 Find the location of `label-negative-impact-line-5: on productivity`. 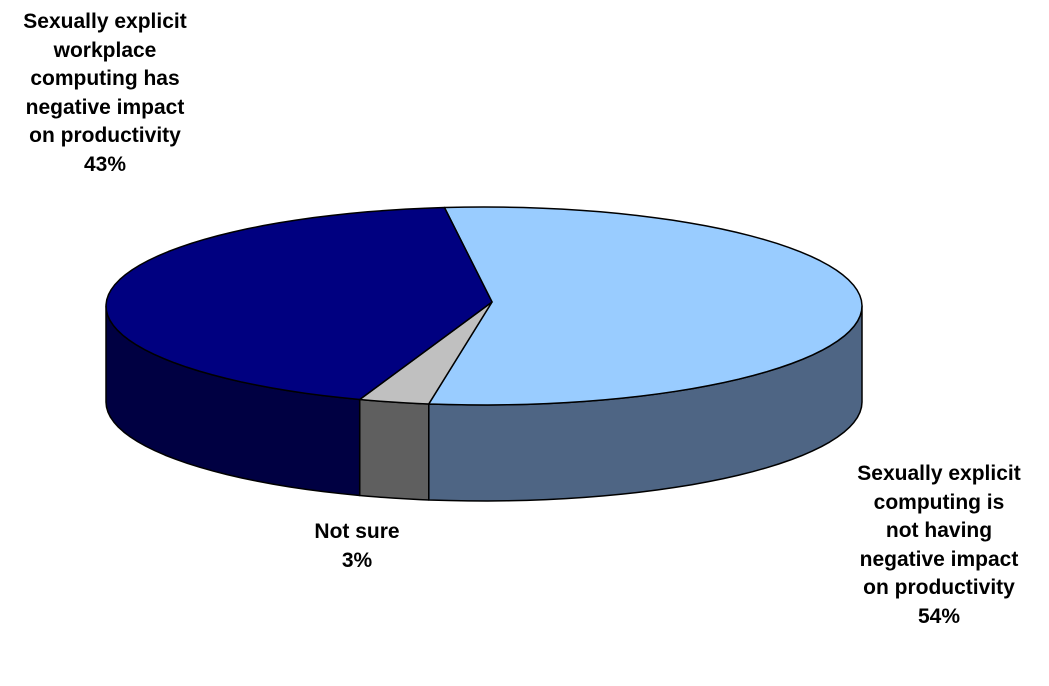

label-negative-impact-line-5: on productivity is located at coordinates (105, 135).